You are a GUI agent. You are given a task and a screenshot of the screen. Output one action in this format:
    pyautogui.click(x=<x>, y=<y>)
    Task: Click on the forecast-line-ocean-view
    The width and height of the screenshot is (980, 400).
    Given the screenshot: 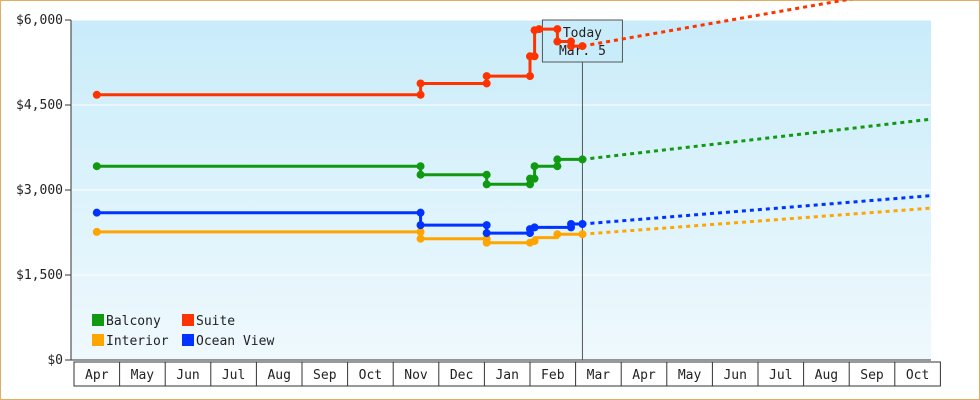 What is the action you would take?
    pyautogui.click(x=757, y=210)
    